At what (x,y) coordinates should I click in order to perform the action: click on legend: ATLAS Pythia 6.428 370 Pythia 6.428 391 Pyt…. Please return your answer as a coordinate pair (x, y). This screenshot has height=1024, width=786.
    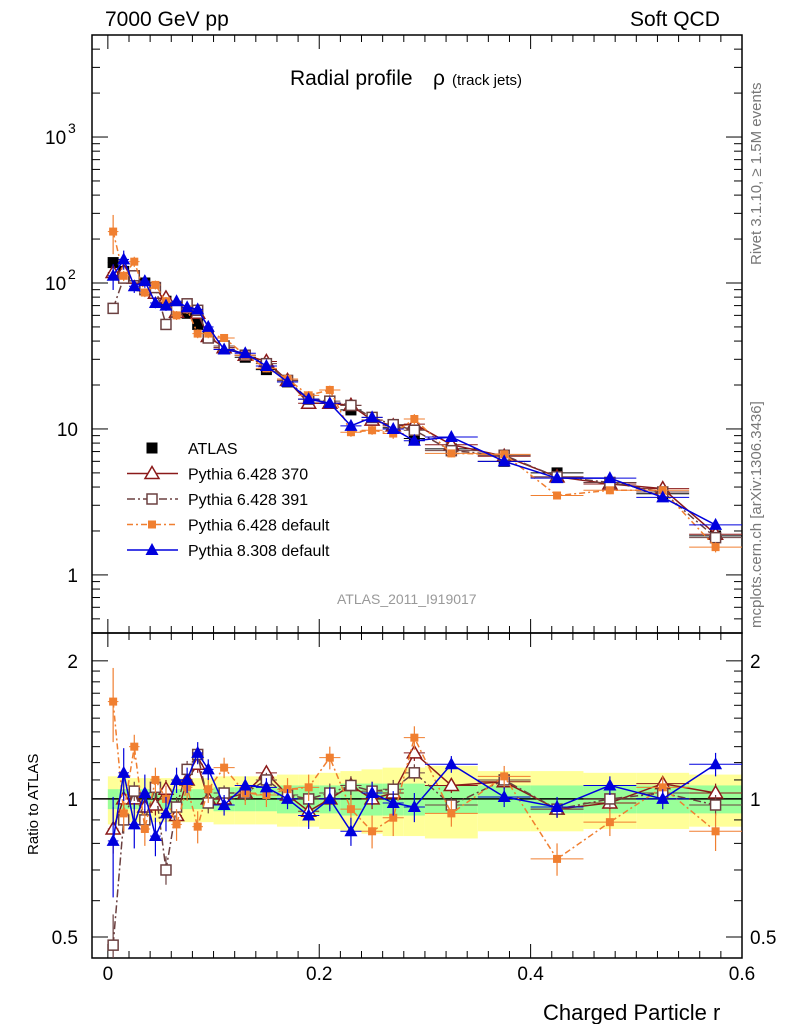
    Looking at the image, I should click on (228, 500).